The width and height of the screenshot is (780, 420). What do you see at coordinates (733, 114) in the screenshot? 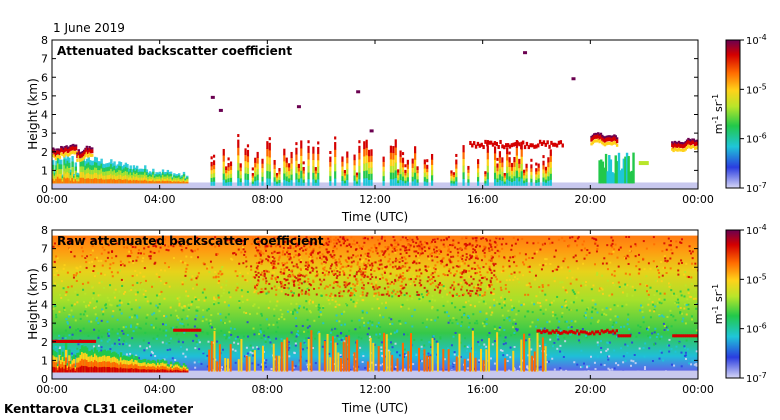
I see `colorbar-1-gradient` at bounding box center [733, 114].